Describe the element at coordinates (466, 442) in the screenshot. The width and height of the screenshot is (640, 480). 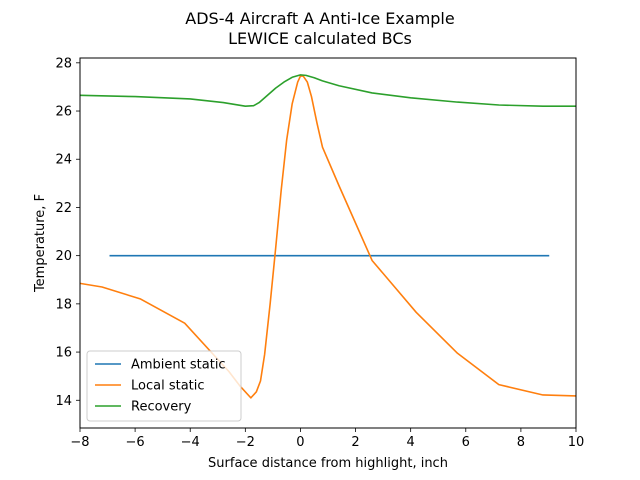
I see `x-tick-label: 6` at that location.